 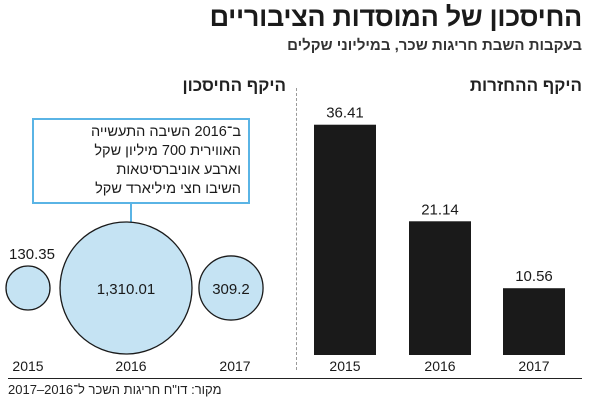 I want to click on bottom-rule, so click(x=295, y=378).